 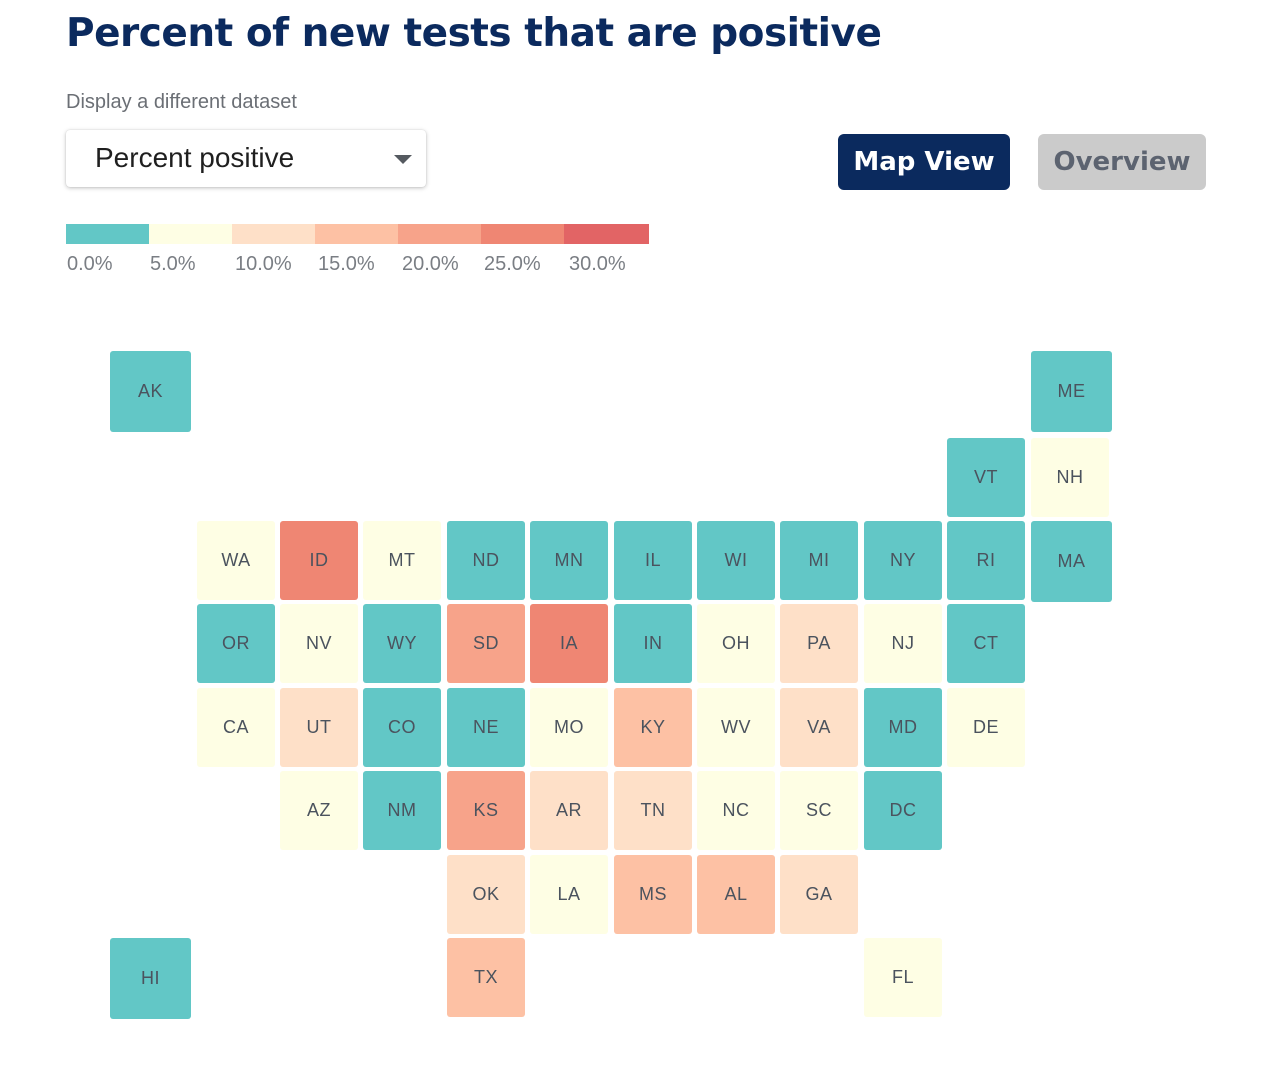 I want to click on state-tile-ca: CA, so click(x=236, y=727).